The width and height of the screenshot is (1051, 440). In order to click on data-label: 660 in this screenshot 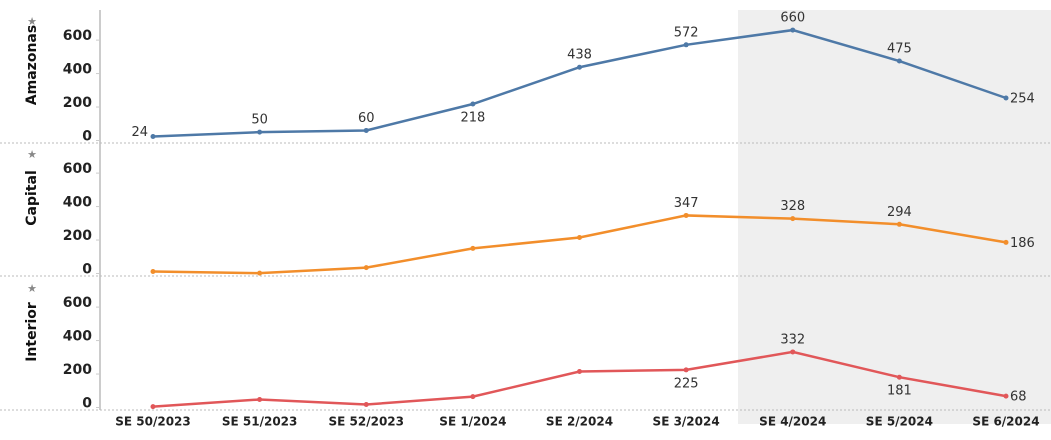, I will do `click(792, 18)`.